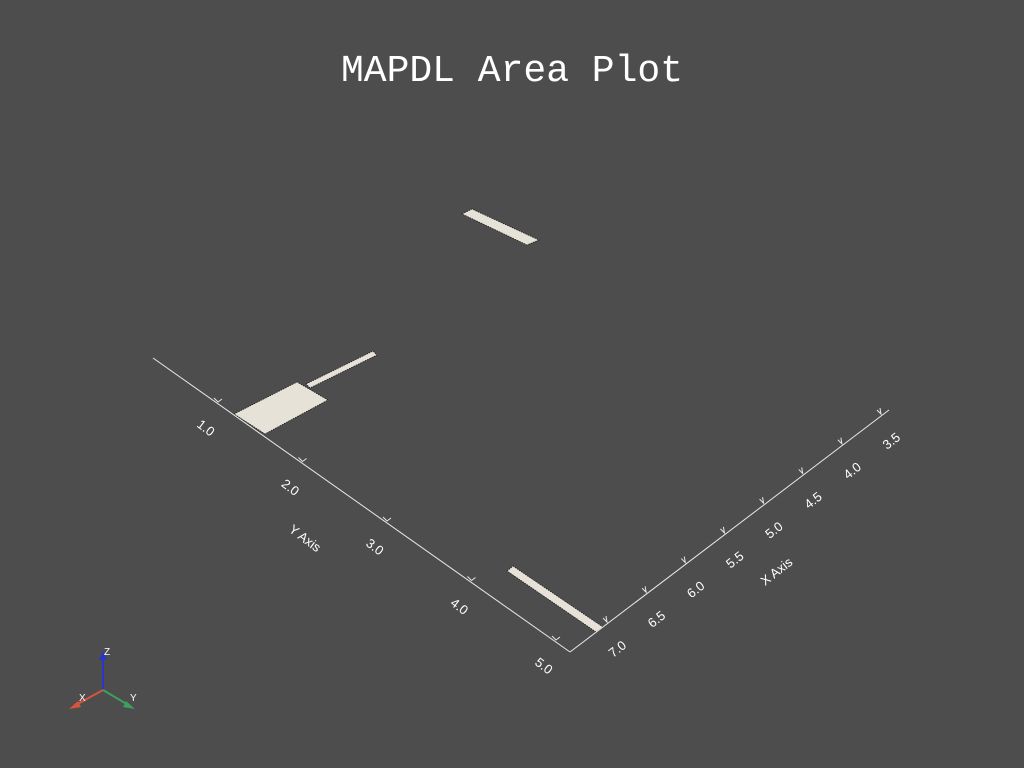 The height and width of the screenshot is (768, 1024). I want to click on orientation-triad: Z X Y, so click(103, 678).